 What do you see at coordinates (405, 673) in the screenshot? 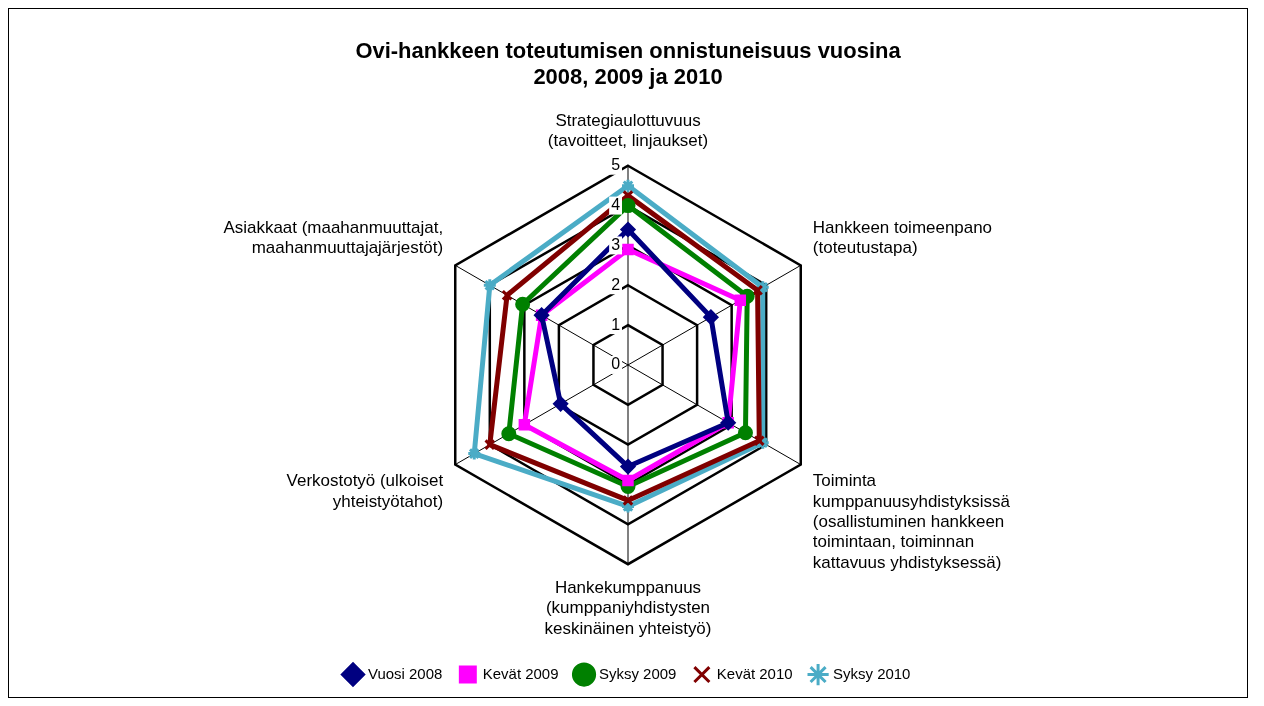
I see `legend-label: Vuosi 2008` at bounding box center [405, 673].